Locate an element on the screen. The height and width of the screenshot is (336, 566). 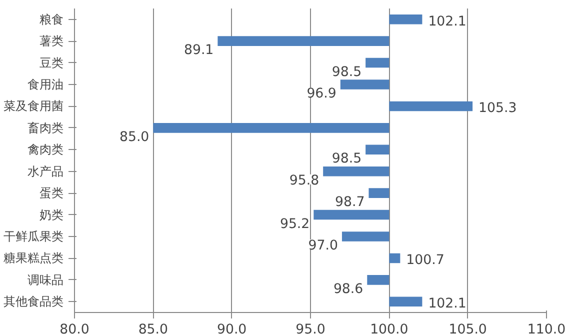
y-tick-label: 畜肉类 is located at coordinates (46, 127).